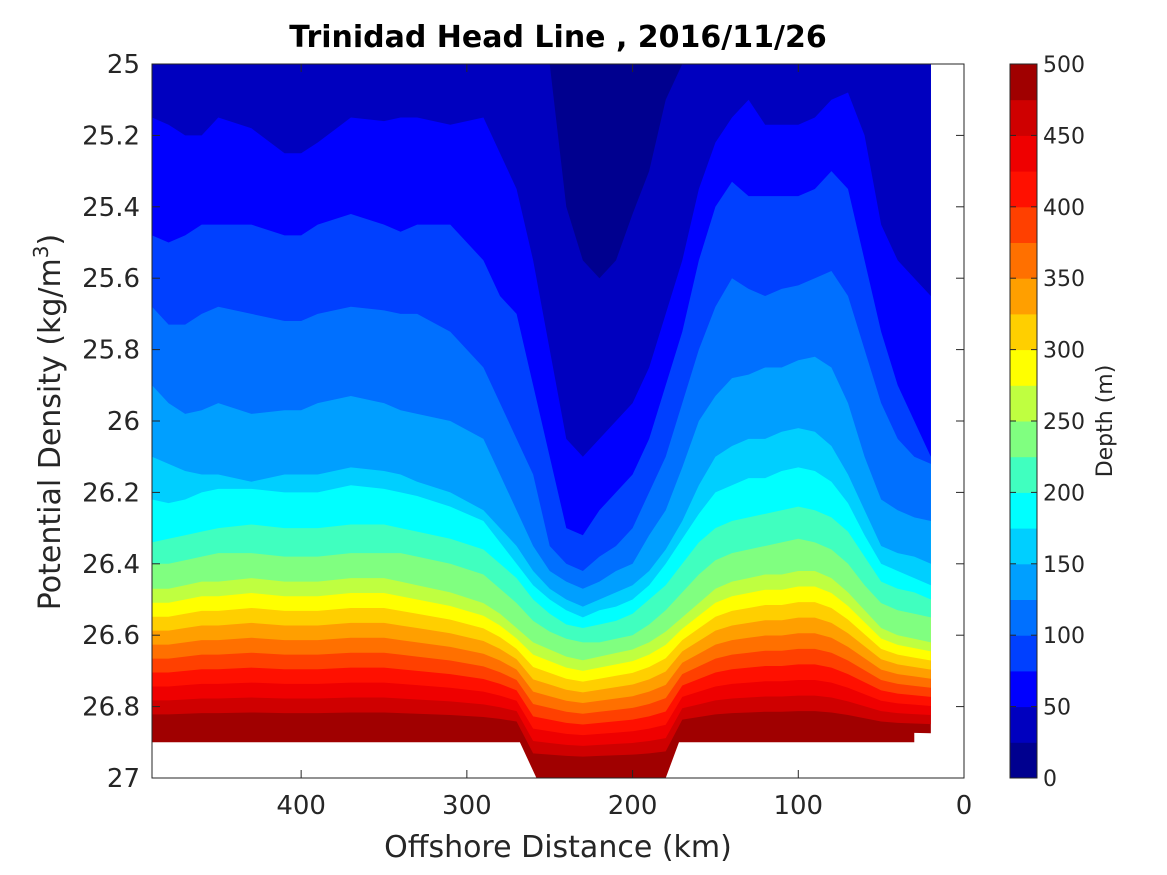 The image size is (1167, 875). What do you see at coordinates (467, 806) in the screenshot?
I see `x-tick-label: 300` at bounding box center [467, 806].